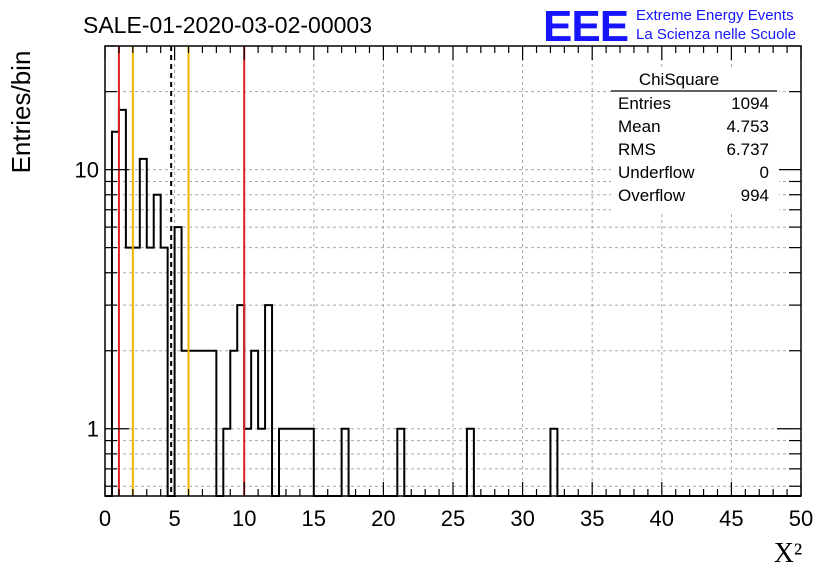 This screenshot has height=572, width=836. What do you see at coordinates (662, 518) in the screenshot?
I see `x-tick-label: 40` at bounding box center [662, 518].